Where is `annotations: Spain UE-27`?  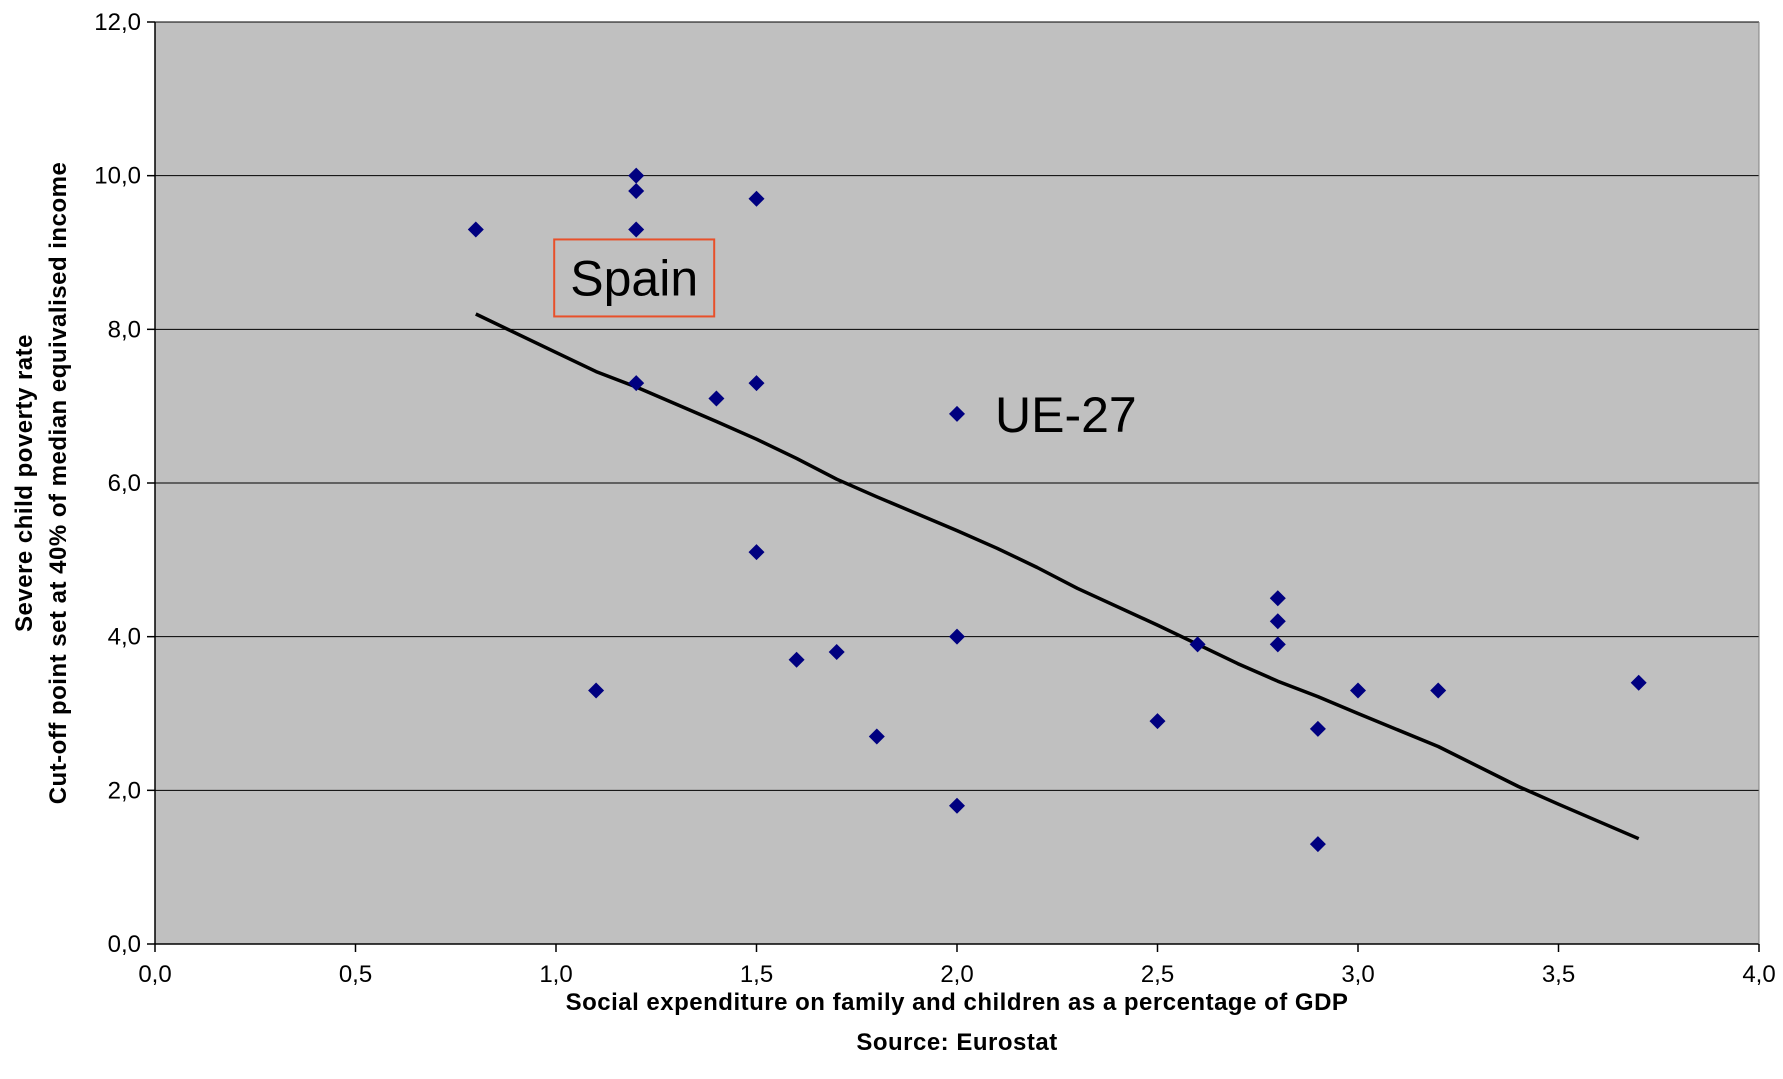
annotations: Spain UE-27 is located at coordinates (845, 340).